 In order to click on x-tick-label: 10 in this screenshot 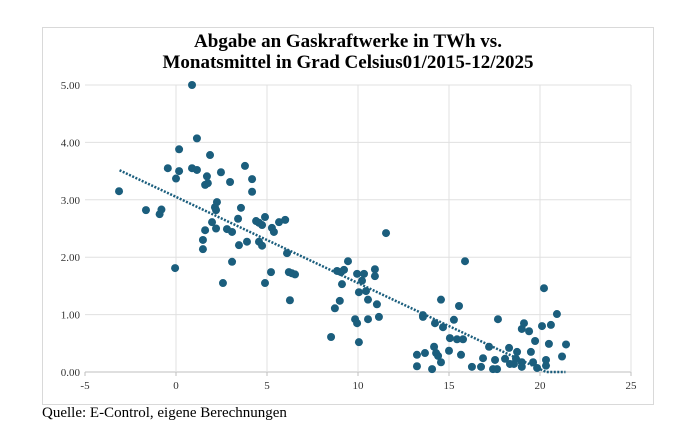, I will do `click(359, 386)`.